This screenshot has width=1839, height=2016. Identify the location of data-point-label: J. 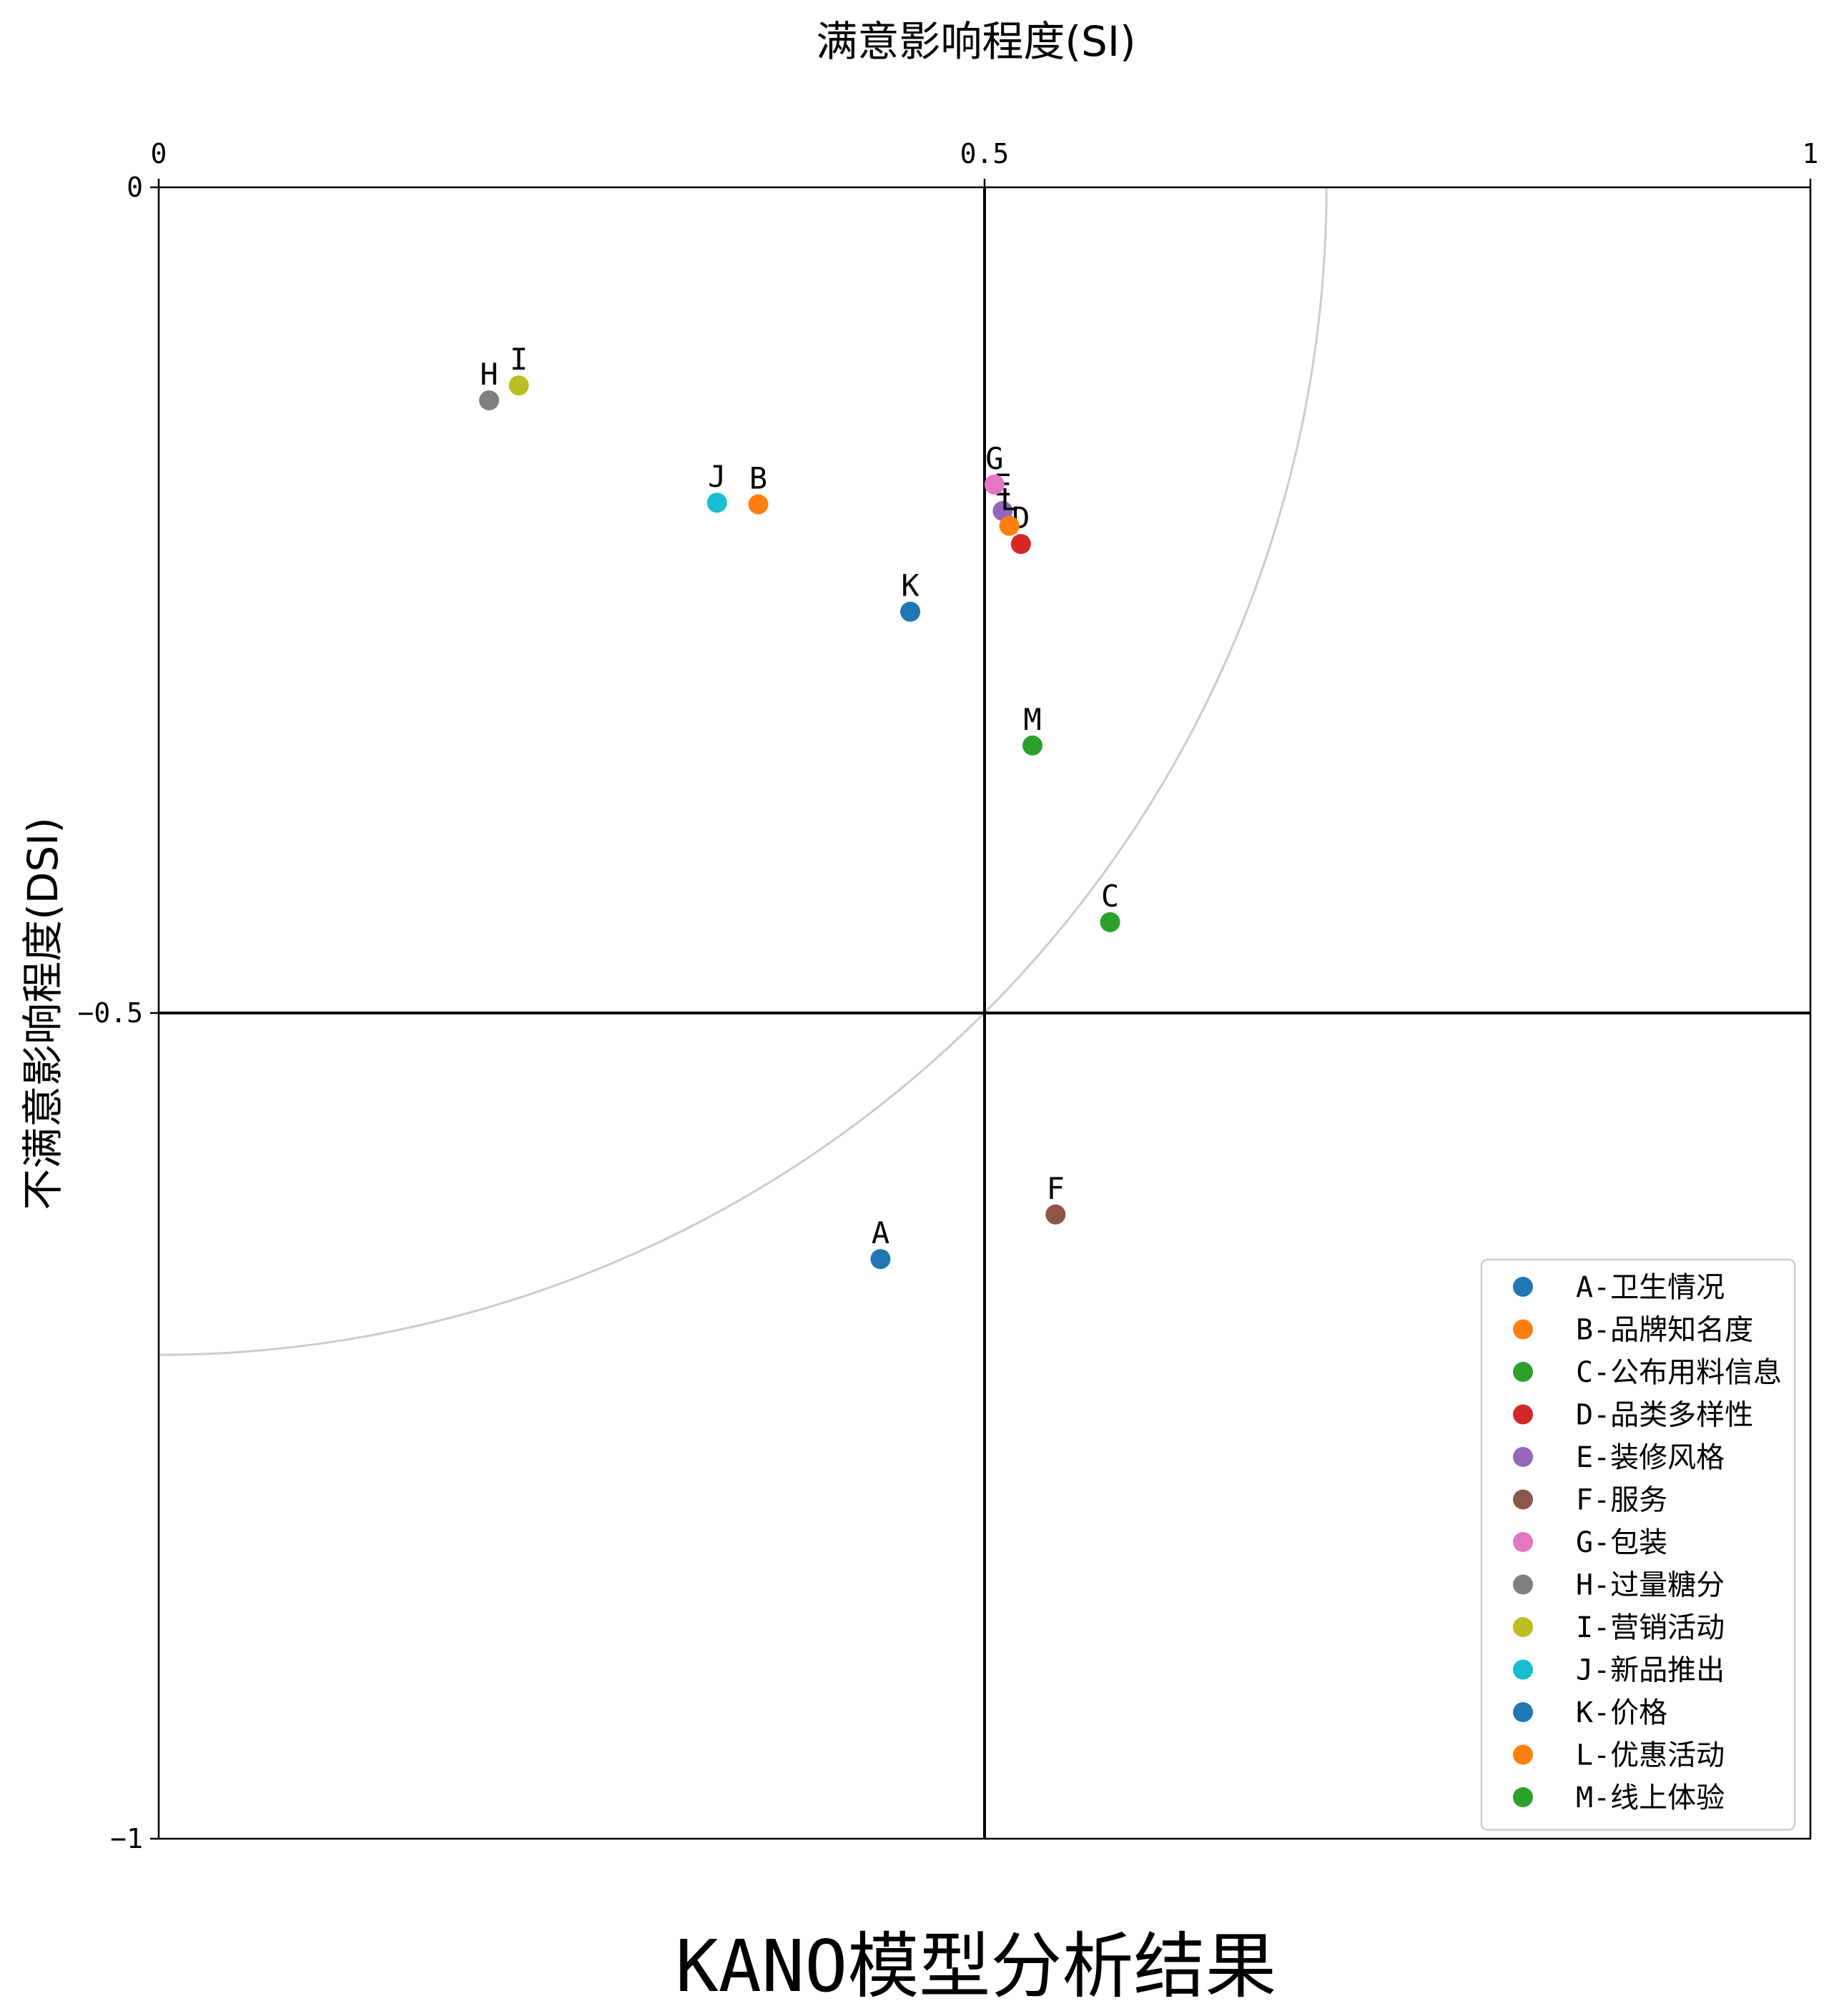
(717, 476).